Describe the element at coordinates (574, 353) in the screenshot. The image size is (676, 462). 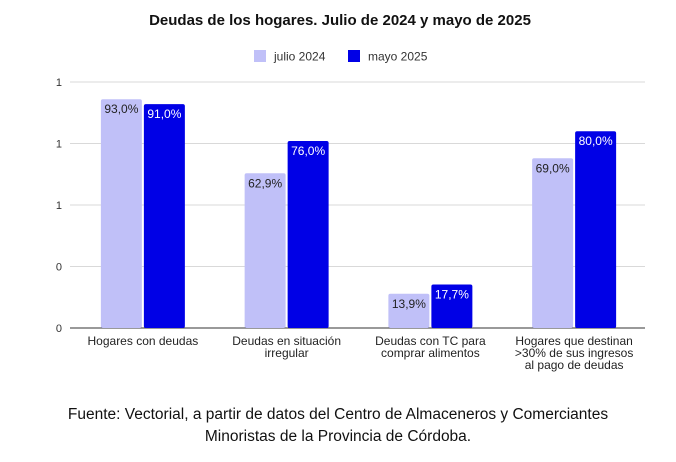
I see `category-label-3-1: >30% de sus ingresos` at that location.